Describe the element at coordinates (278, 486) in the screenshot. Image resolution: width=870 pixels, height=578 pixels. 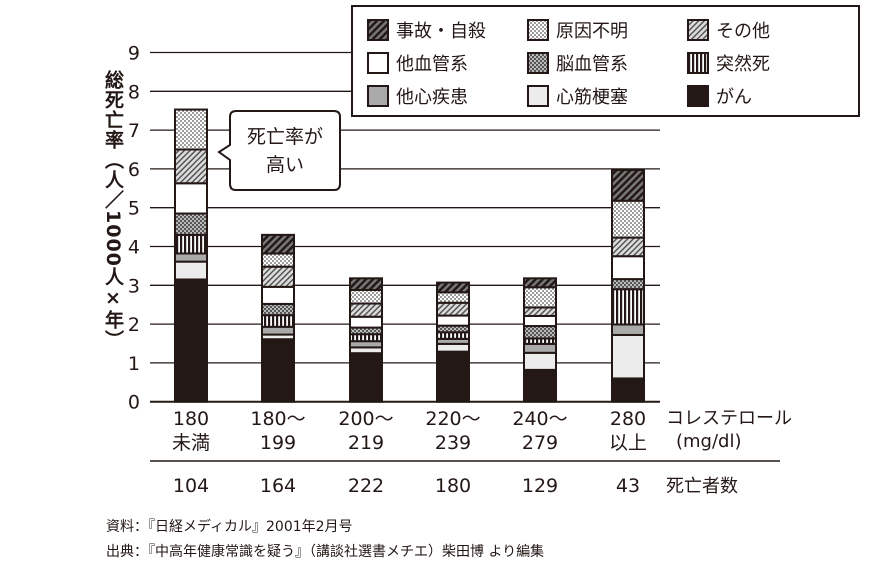
I see `death-count: 164` at that location.